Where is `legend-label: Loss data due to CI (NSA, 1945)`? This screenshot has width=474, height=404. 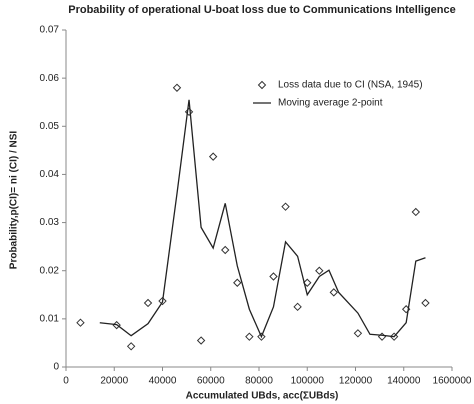 legend-label: Loss data due to CI (NSA, 1945) is located at coordinates (350, 85).